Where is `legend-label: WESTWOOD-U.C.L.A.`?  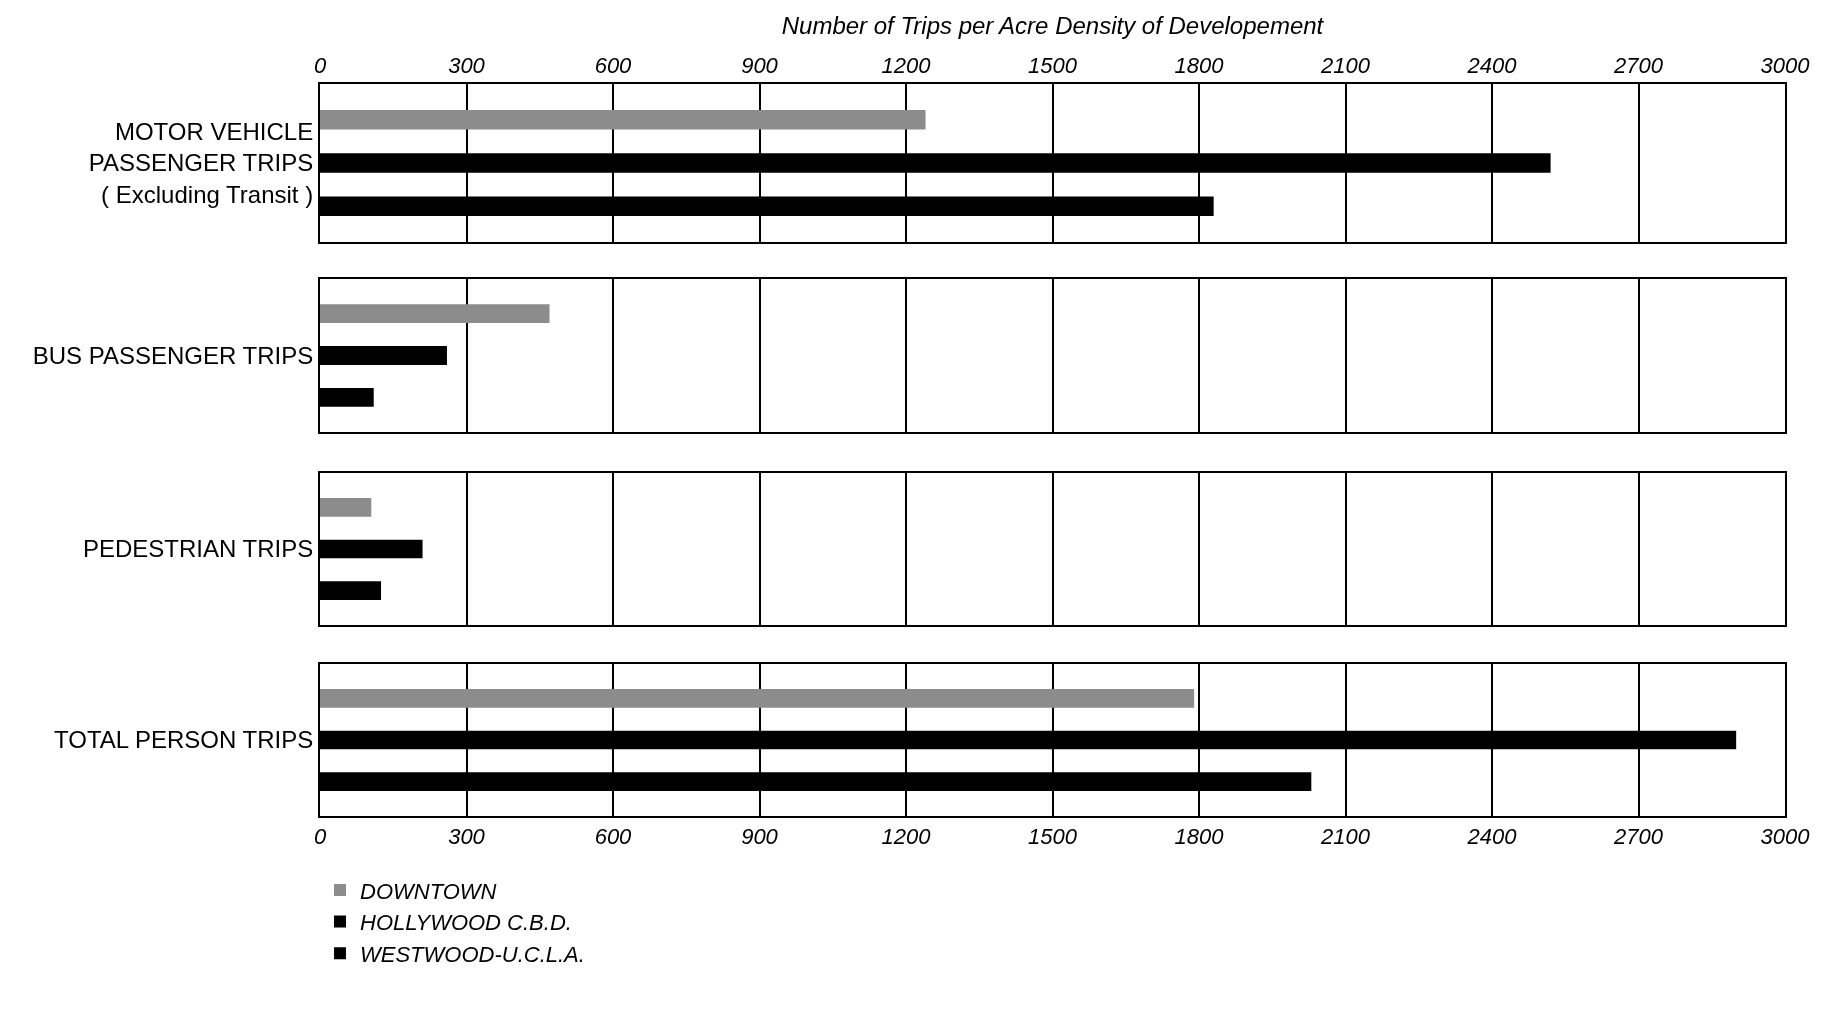
legend-label: WESTWOOD-U.C.L.A. is located at coordinates (472, 954).